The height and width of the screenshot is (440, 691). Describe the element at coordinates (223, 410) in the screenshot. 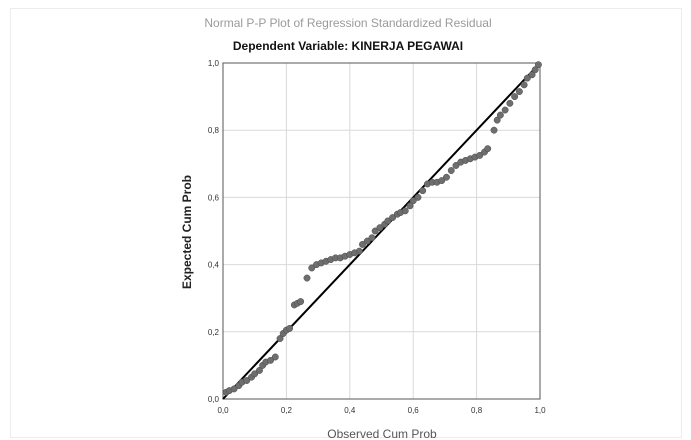

I see `x-tick-label: 0,0` at that location.